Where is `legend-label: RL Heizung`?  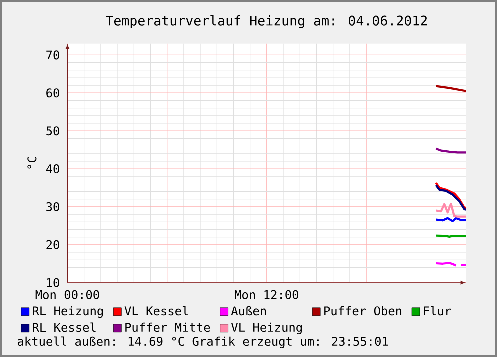 legend-label: RL Heizung is located at coordinates (68, 312).